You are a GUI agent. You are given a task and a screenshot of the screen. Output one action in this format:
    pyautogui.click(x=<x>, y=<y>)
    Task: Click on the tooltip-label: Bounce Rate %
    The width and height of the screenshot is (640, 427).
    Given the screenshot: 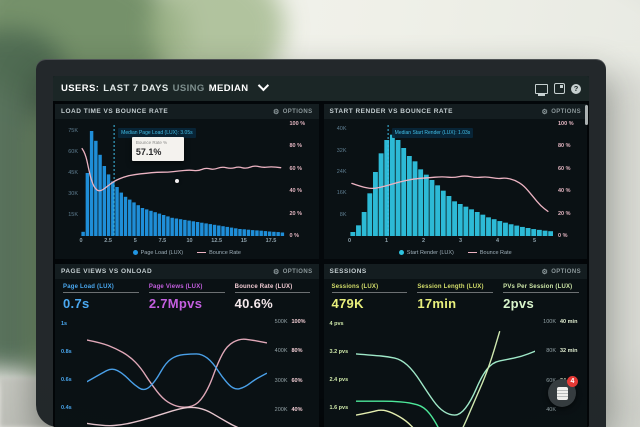 What is the action you would take?
    pyautogui.click(x=151, y=143)
    